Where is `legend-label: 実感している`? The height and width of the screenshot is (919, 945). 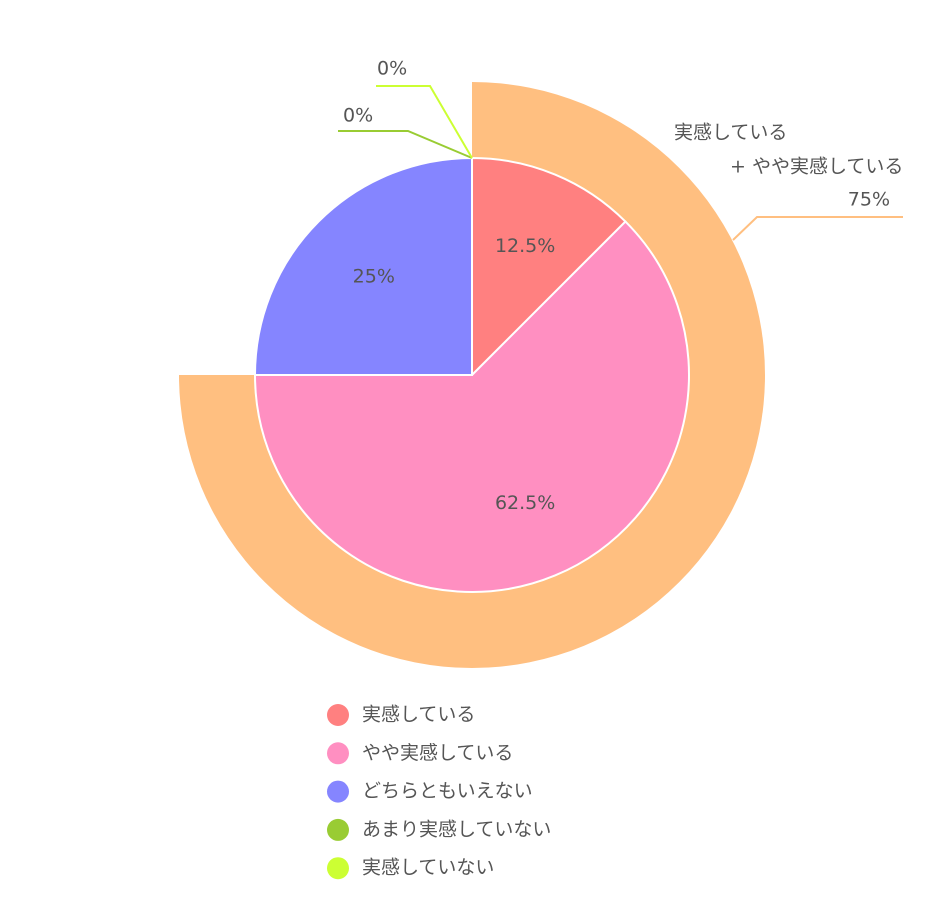
legend-label: 実感している is located at coordinates (418, 715).